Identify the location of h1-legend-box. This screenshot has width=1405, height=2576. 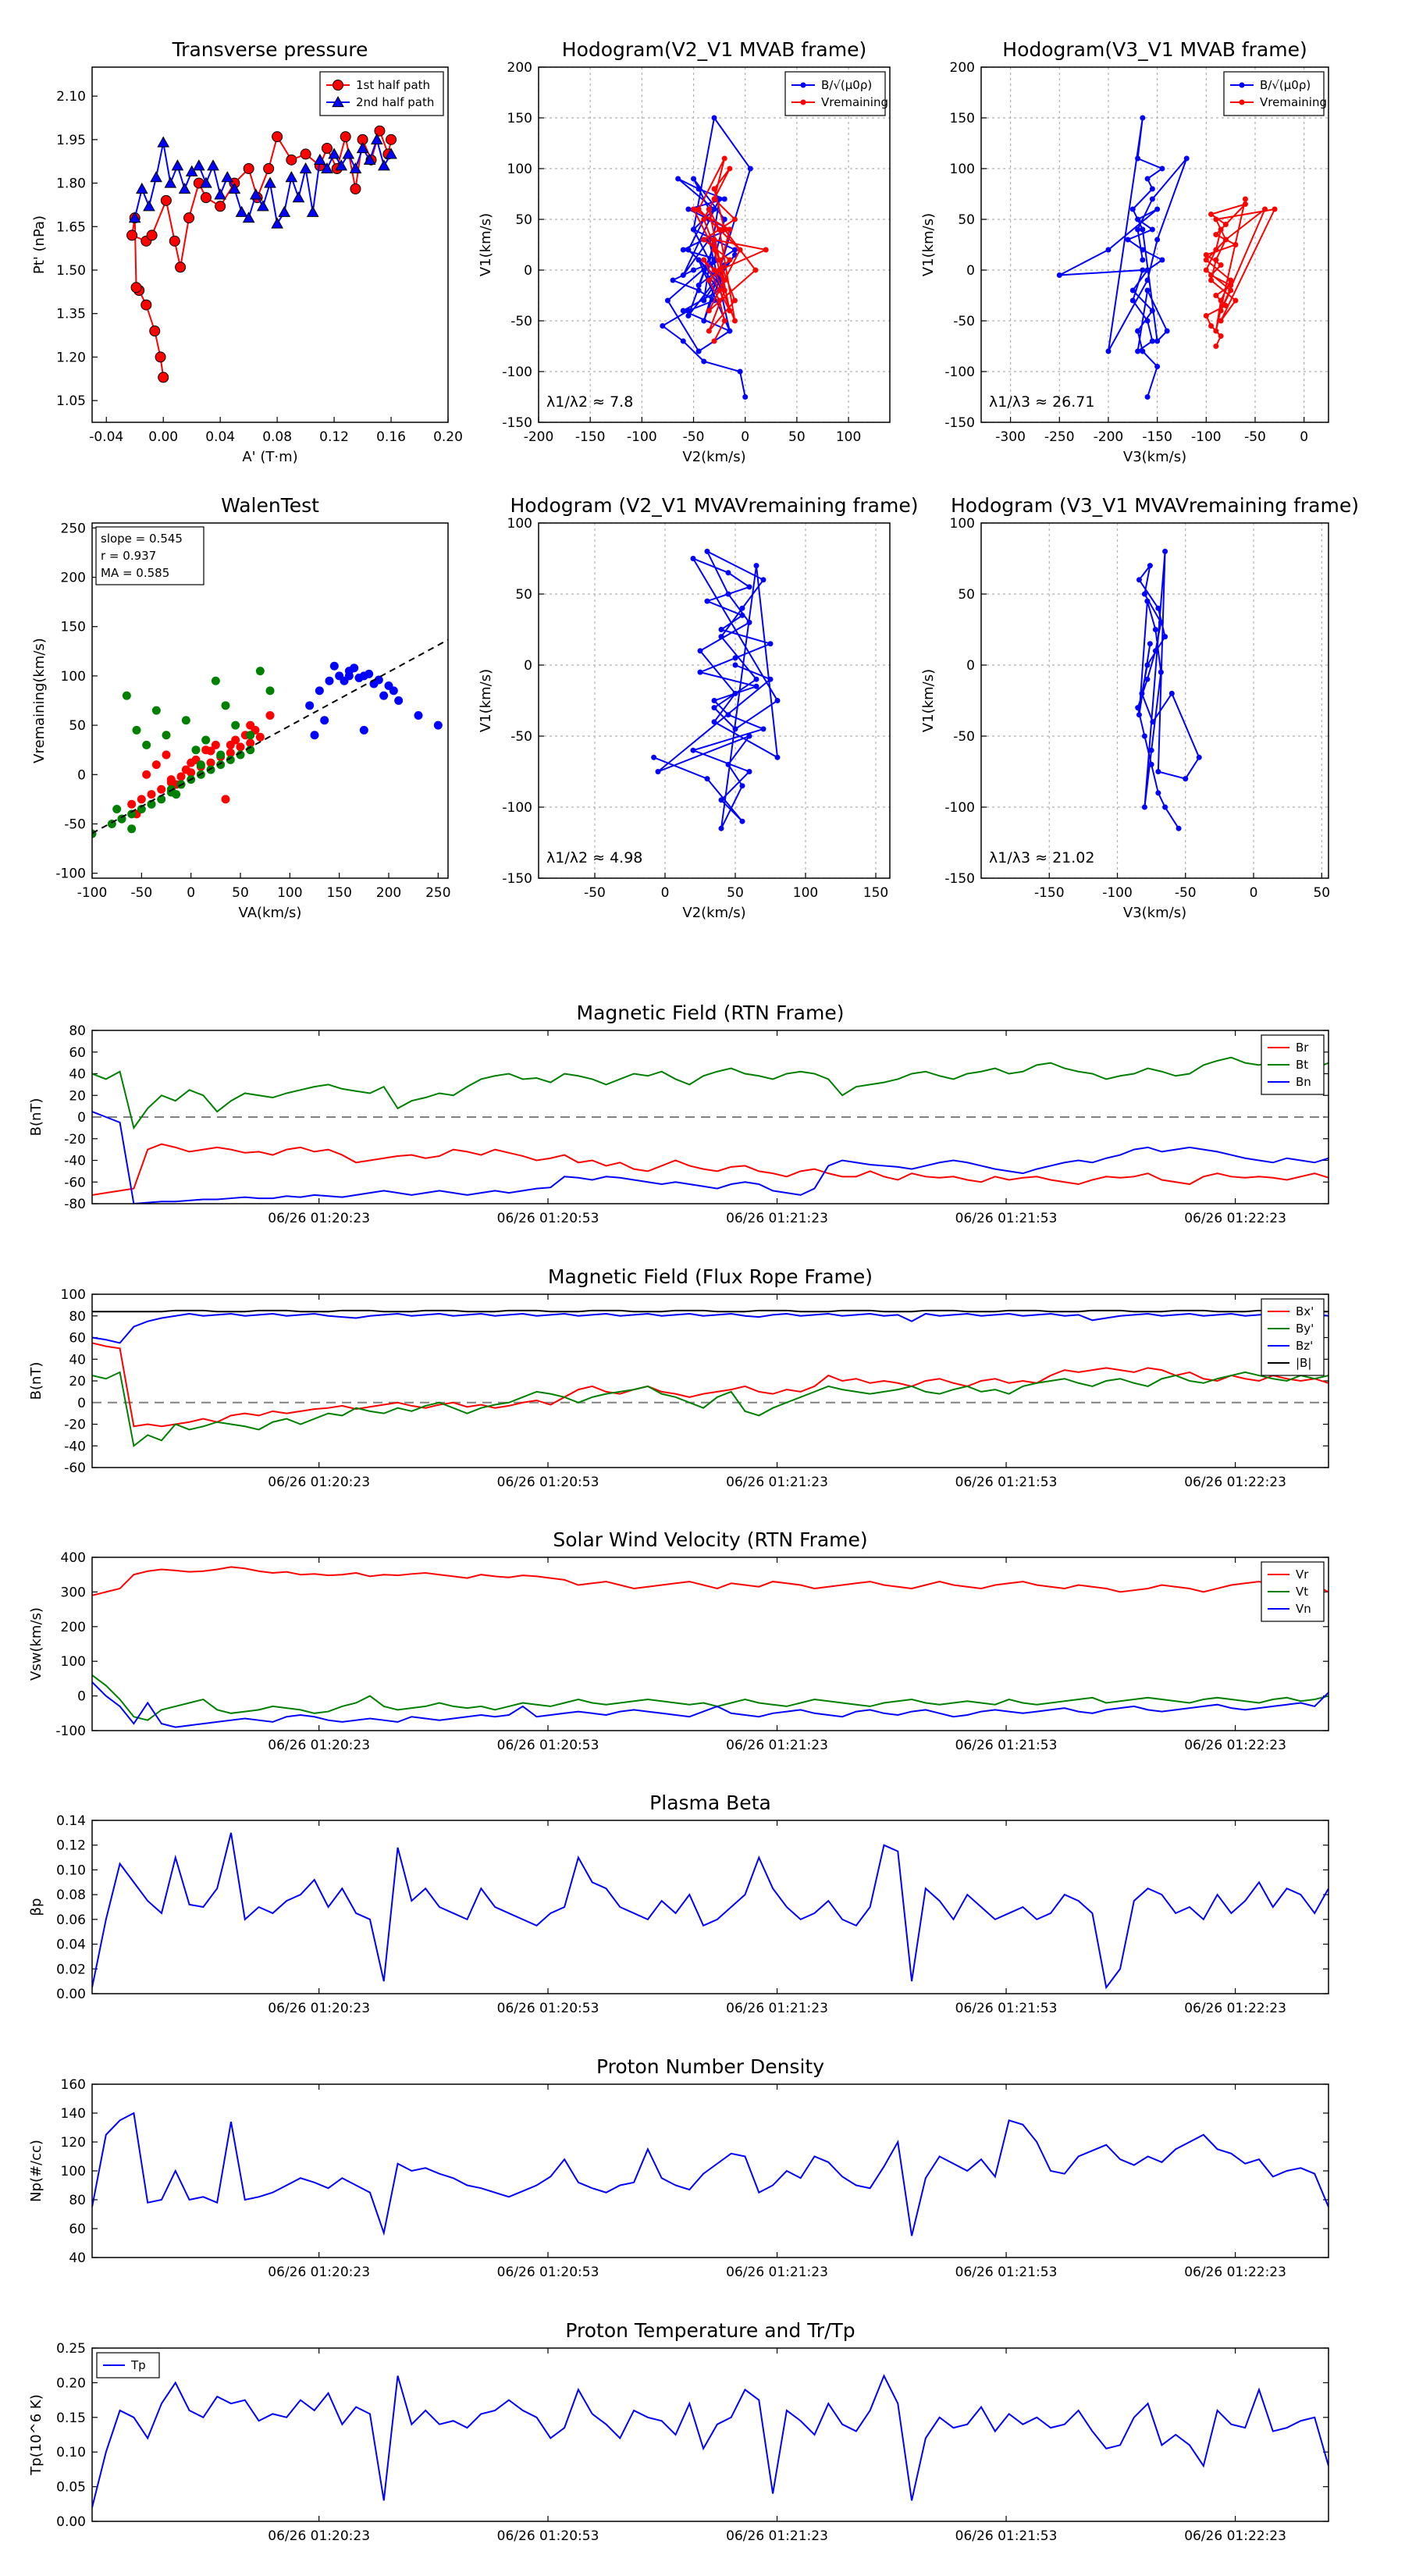
(835, 93).